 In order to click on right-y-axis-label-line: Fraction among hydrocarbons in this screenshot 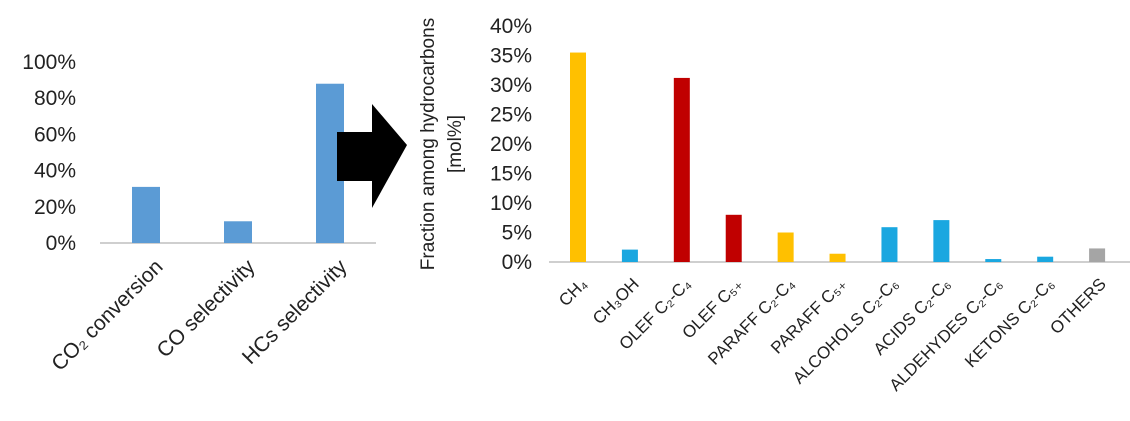, I will do `click(428, 144)`.